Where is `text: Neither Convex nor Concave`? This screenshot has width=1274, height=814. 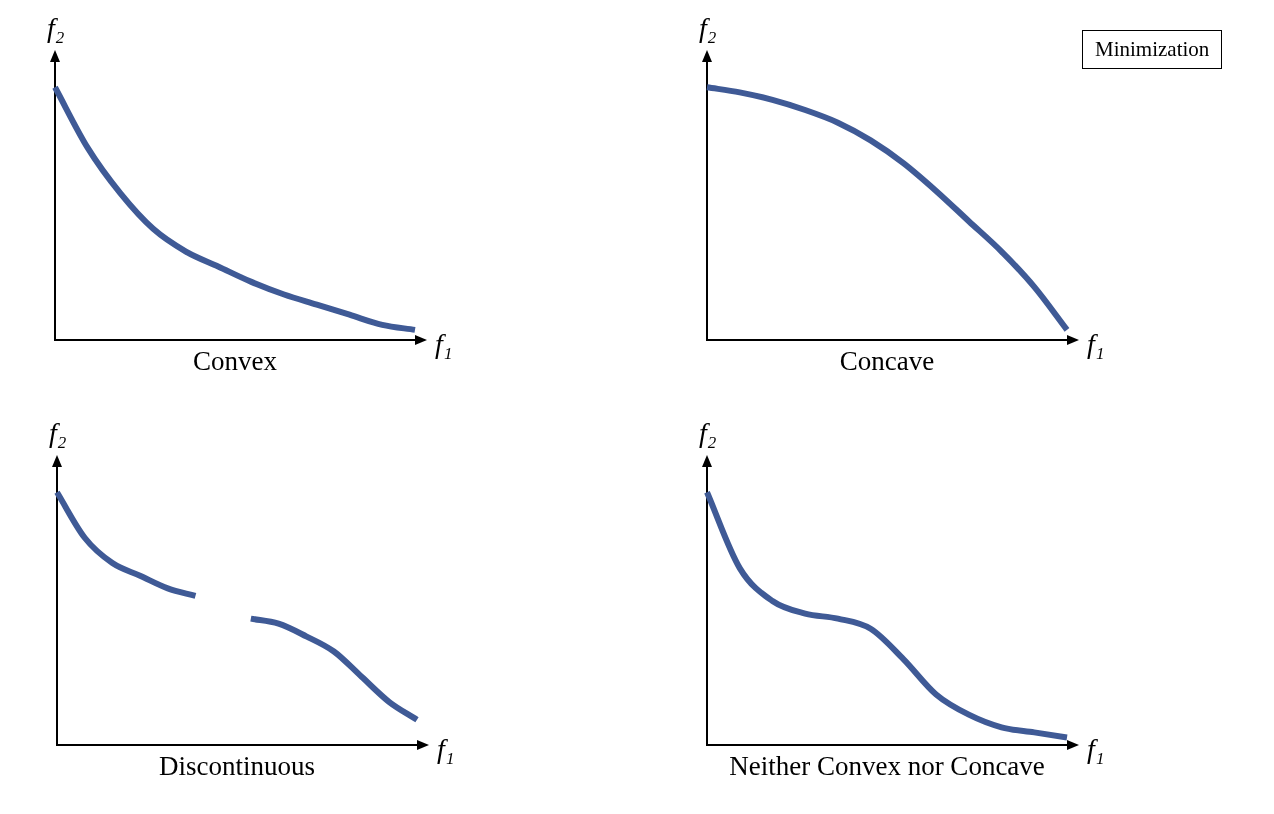 text: Neither Convex nor Concave is located at coordinates (887, 766).